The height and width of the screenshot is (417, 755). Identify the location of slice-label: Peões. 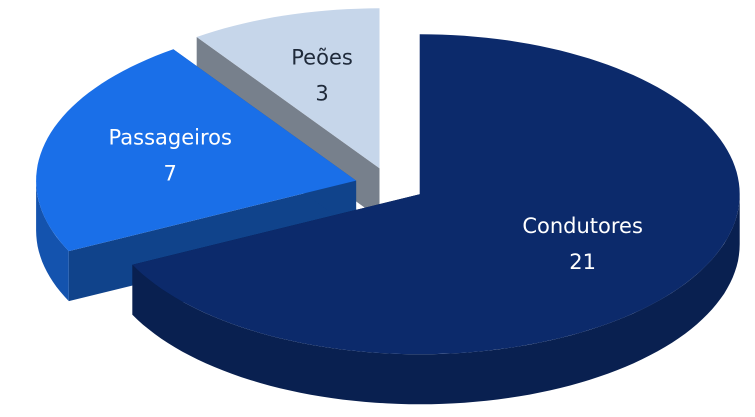
(322, 58).